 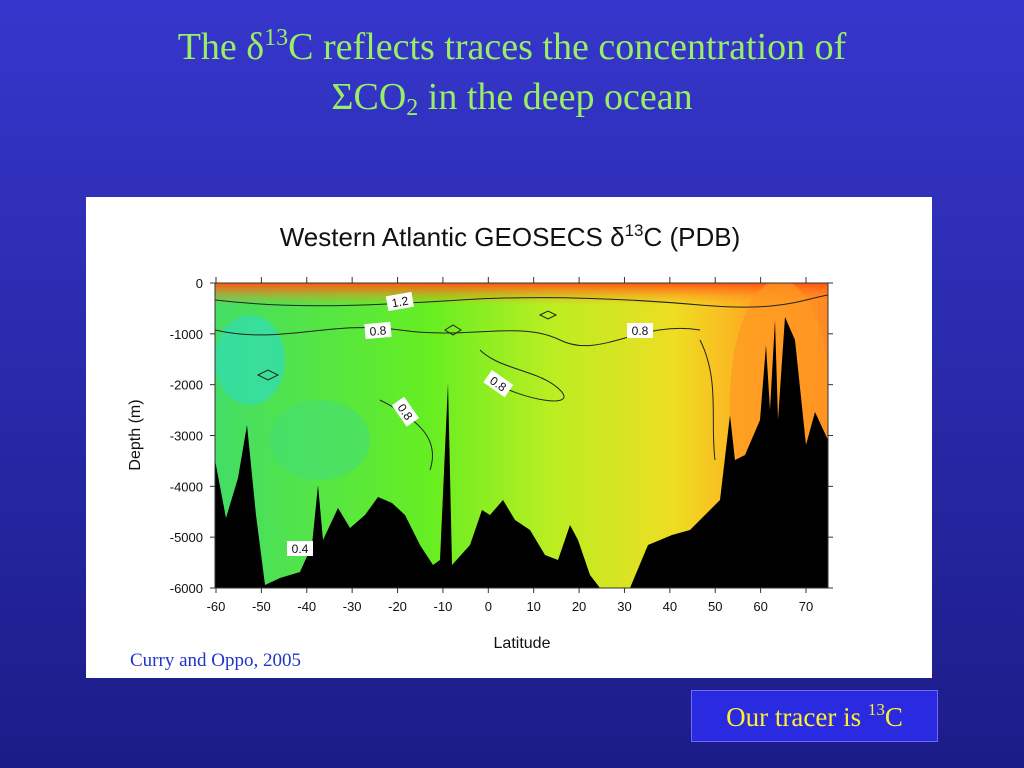 What do you see at coordinates (555, 97) in the screenshot?
I see `title-text: in the deep ocean` at bounding box center [555, 97].